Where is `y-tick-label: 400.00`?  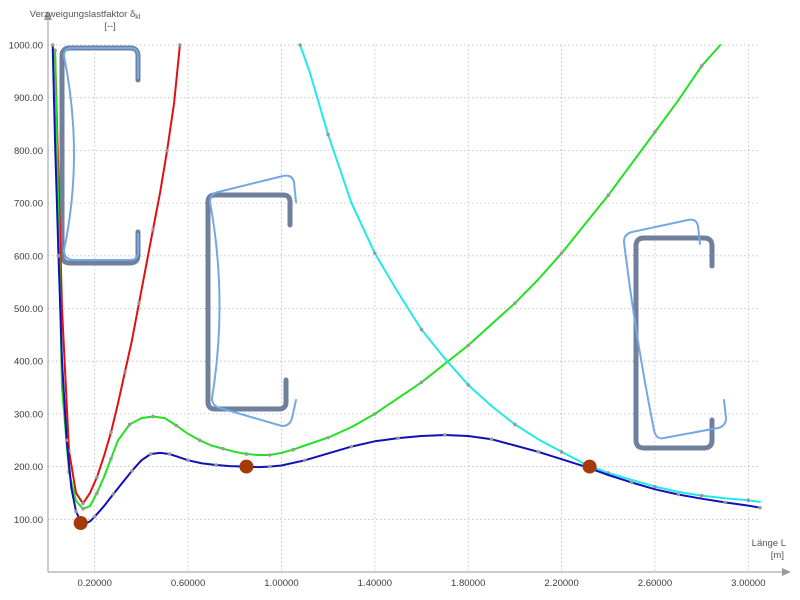 y-tick-label: 400.00 is located at coordinates (28, 362).